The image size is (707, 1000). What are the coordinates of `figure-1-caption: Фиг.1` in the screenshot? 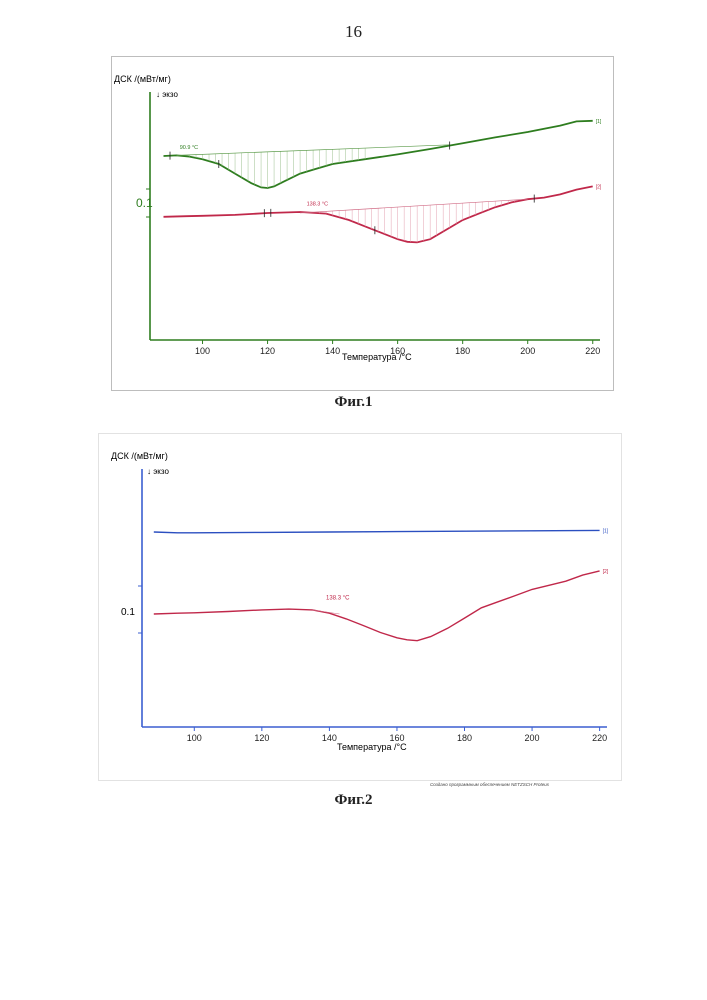 It's located at (353, 402).